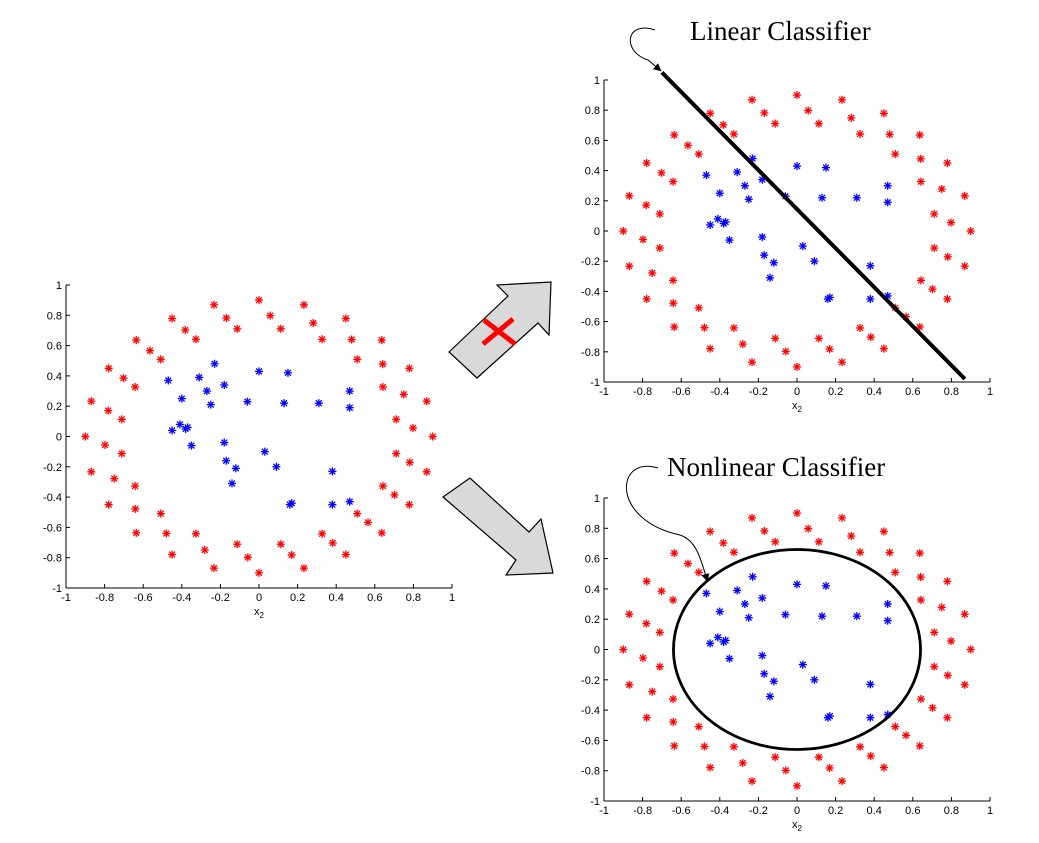 The width and height of the screenshot is (1039, 843). Describe the element at coordinates (54, 316) in the screenshot. I see `y-tick-label: 0.8` at that location.